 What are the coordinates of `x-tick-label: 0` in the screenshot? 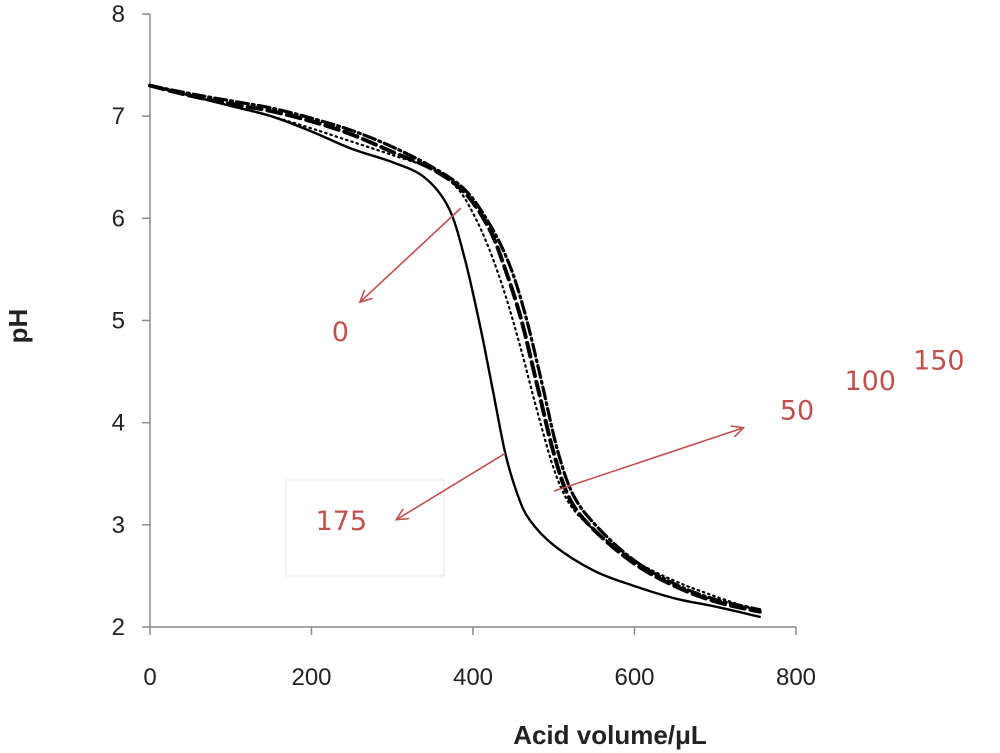 It's located at (149, 677).